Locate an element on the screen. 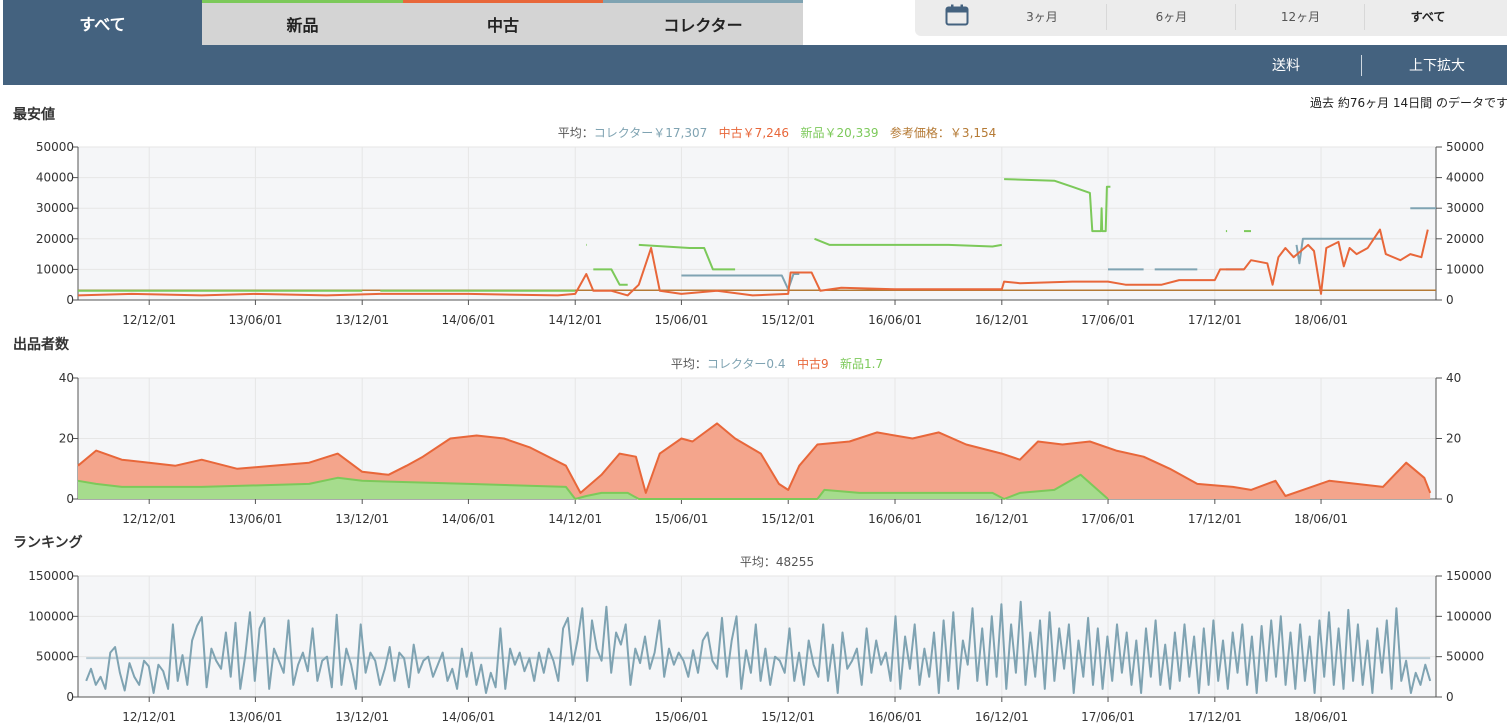 Image resolution: width=1507 pixels, height=727 pixels. y-tick-label-left: 150000 is located at coordinates (51, 576).